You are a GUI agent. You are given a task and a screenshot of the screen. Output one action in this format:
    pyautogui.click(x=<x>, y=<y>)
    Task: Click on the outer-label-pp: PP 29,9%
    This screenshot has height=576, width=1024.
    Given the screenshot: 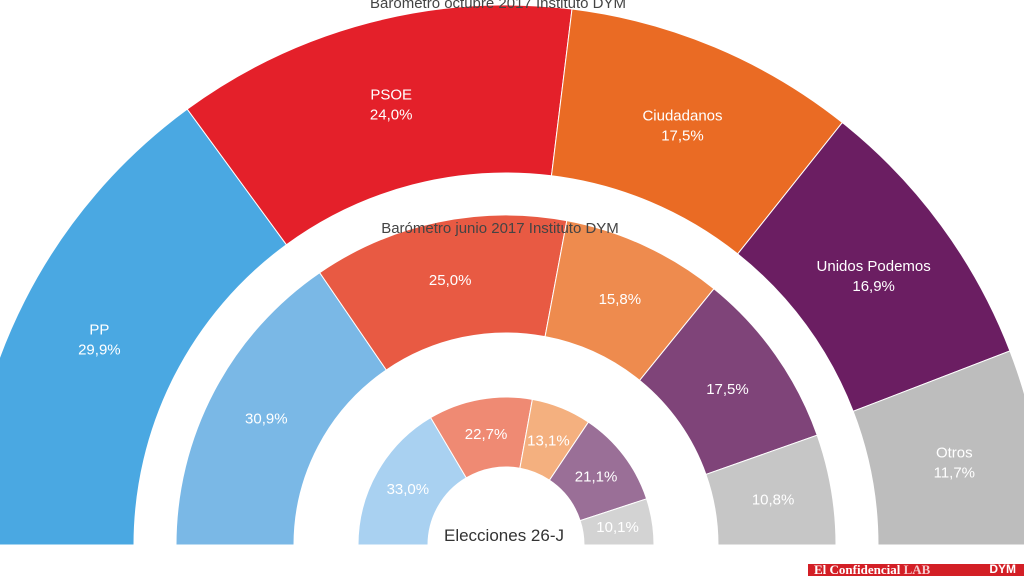 What is the action you would take?
    pyautogui.click(x=99, y=340)
    